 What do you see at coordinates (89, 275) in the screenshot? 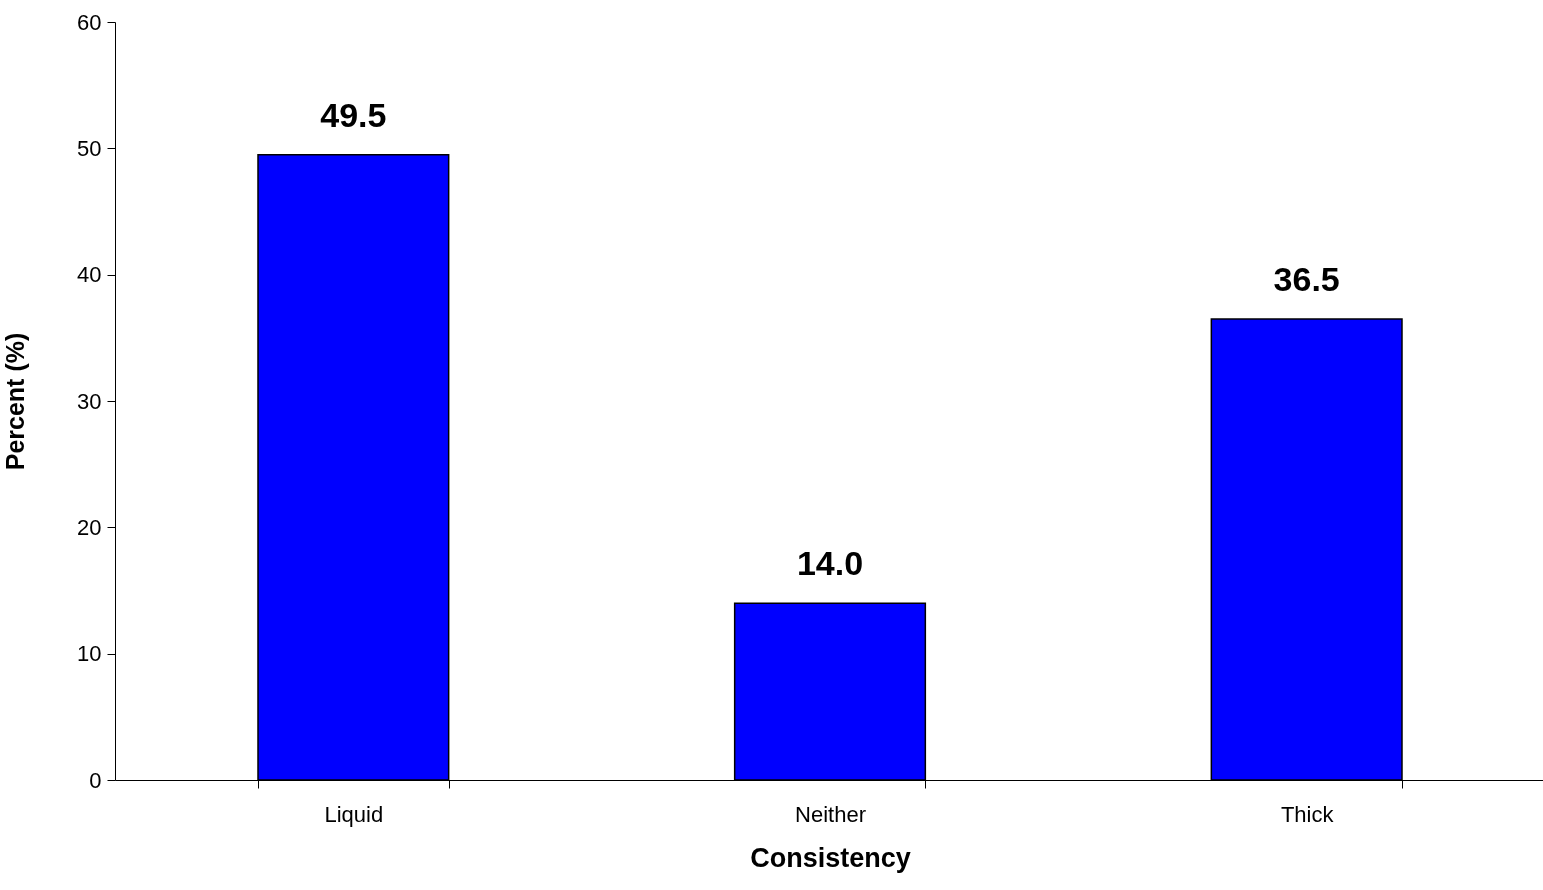
I see `y-tick-label: 40` at bounding box center [89, 275].